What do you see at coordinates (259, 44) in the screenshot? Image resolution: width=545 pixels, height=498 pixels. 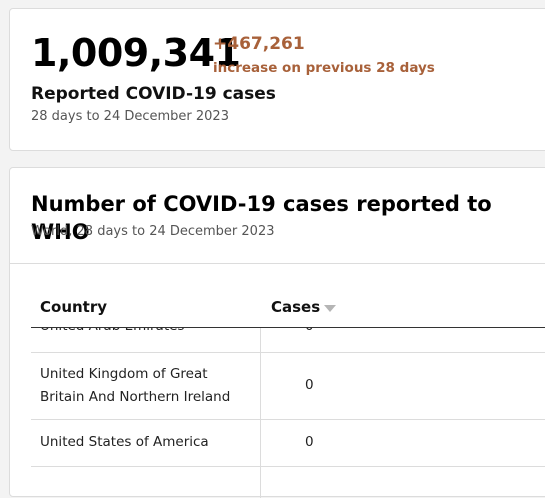 I see `cases-delta-value: +467,261` at bounding box center [259, 44].